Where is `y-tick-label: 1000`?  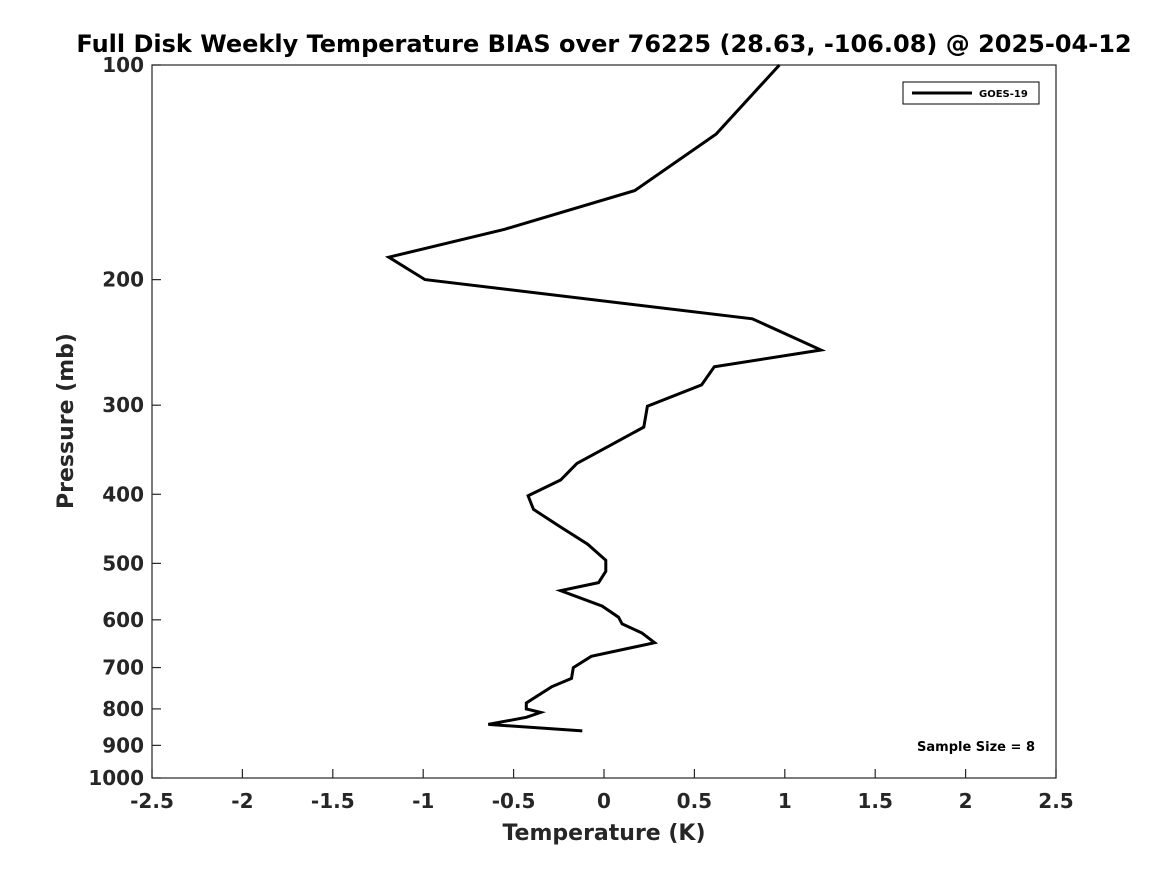 y-tick-label: 1000 is located at coordinates (116, 778).